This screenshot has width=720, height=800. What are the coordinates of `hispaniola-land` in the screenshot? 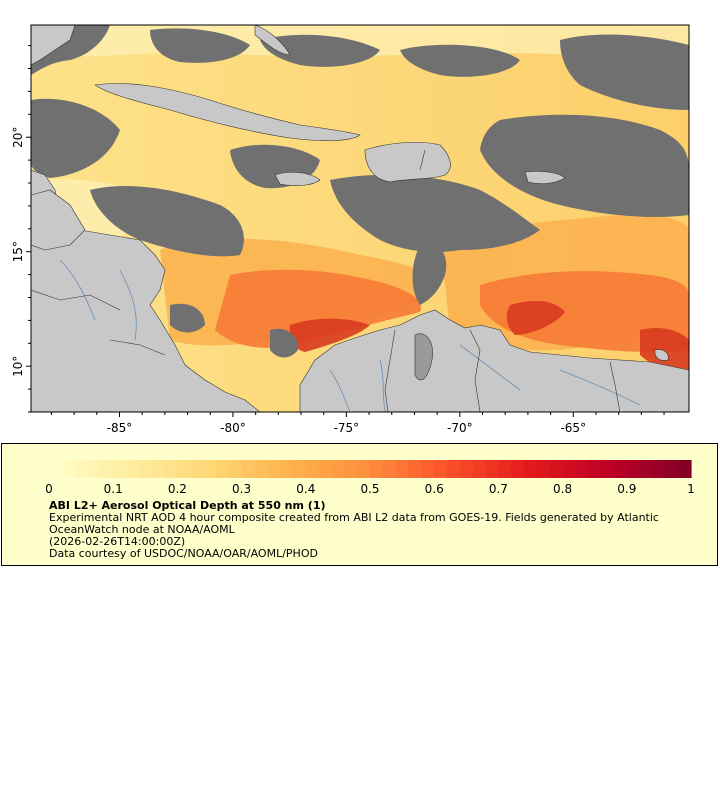 It's located at (407, 162).